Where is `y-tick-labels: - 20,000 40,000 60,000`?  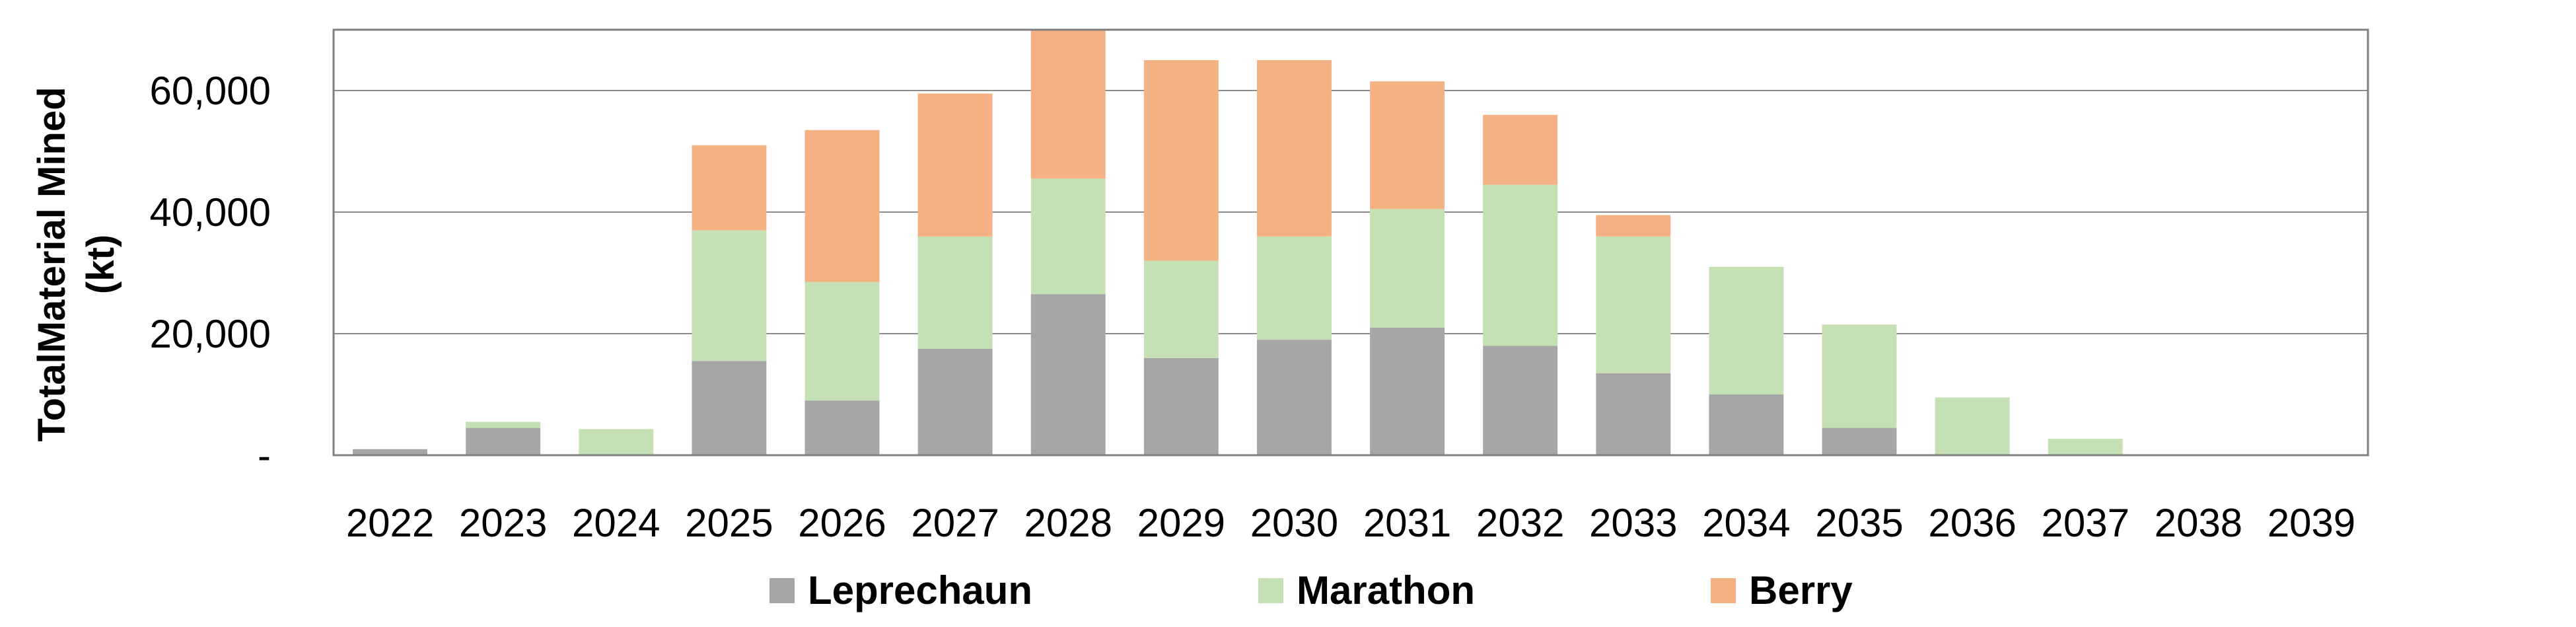
y-tick-labels: - 20,000 40,000 60,000 is located at coordinates (210, 273).